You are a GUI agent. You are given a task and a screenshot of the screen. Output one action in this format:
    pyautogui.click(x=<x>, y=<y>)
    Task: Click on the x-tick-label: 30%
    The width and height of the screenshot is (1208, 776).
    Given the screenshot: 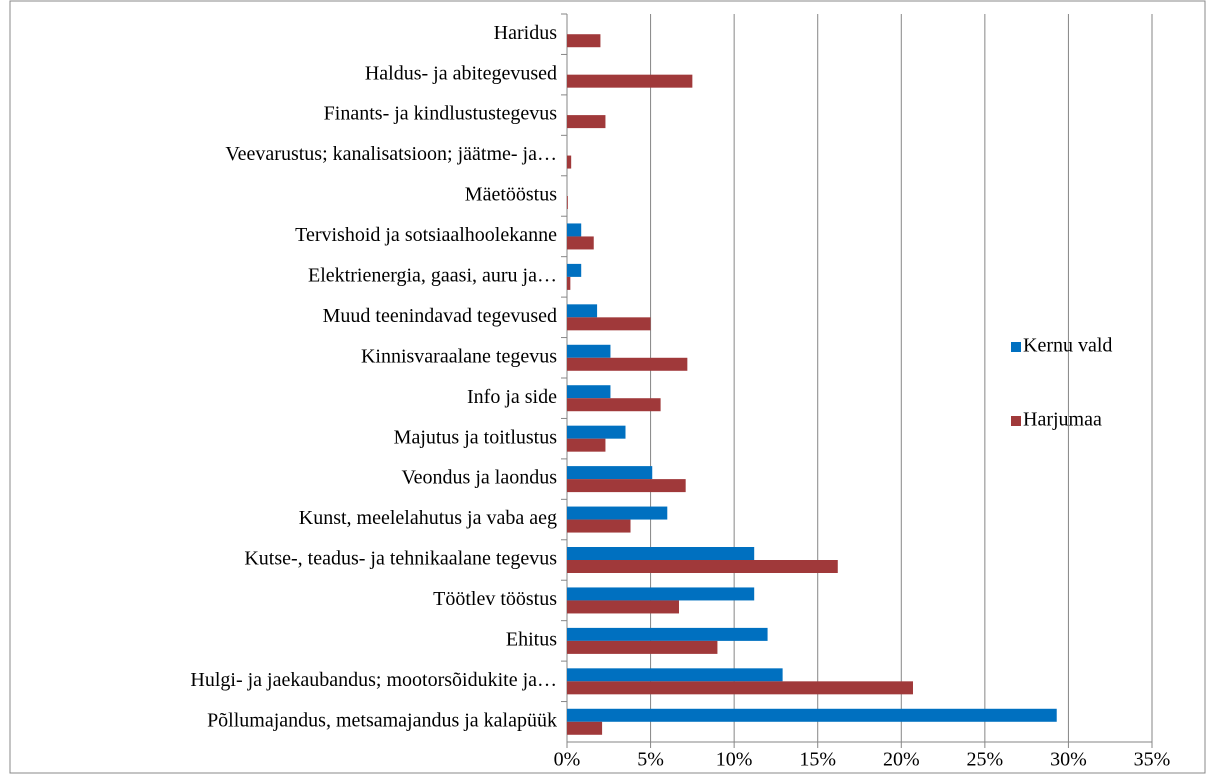 What is the action you would take?
    pyautogui.click(x=1068, y=760)
    